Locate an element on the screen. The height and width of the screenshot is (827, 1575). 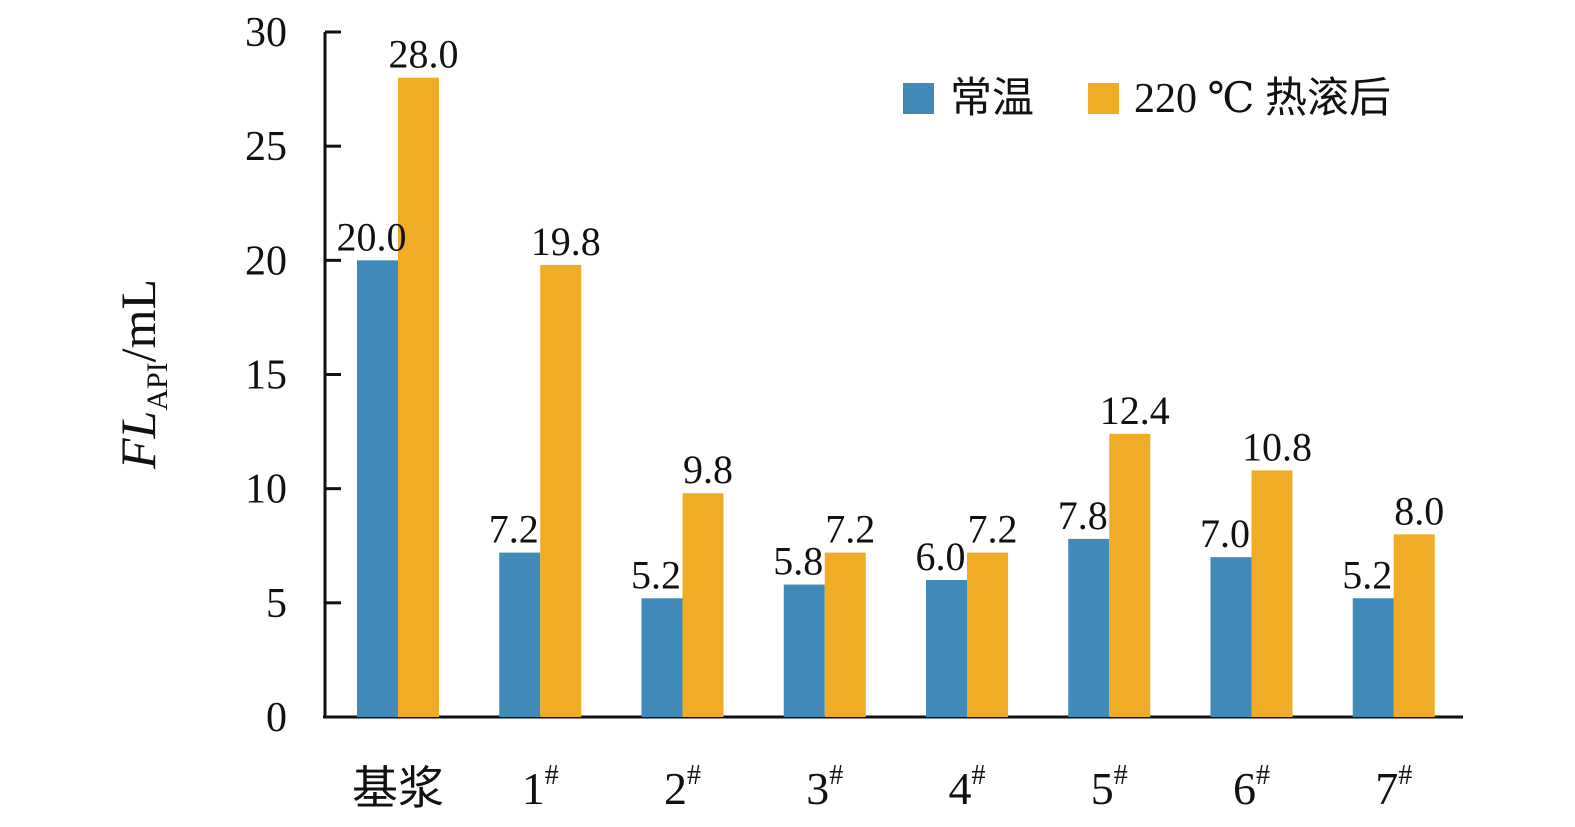
category-label-0: 基浆 is located at coordinates (398, 788).